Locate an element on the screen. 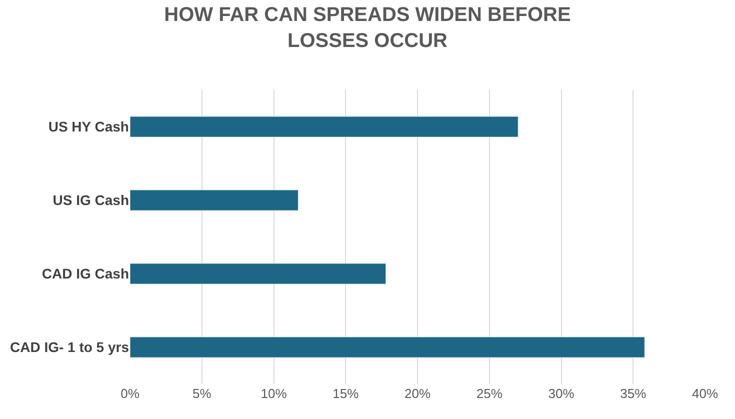 Image resolution: width=735 pixels, height=419 pixels. x-tick-label: 0% is located at coordinates (130, 393).